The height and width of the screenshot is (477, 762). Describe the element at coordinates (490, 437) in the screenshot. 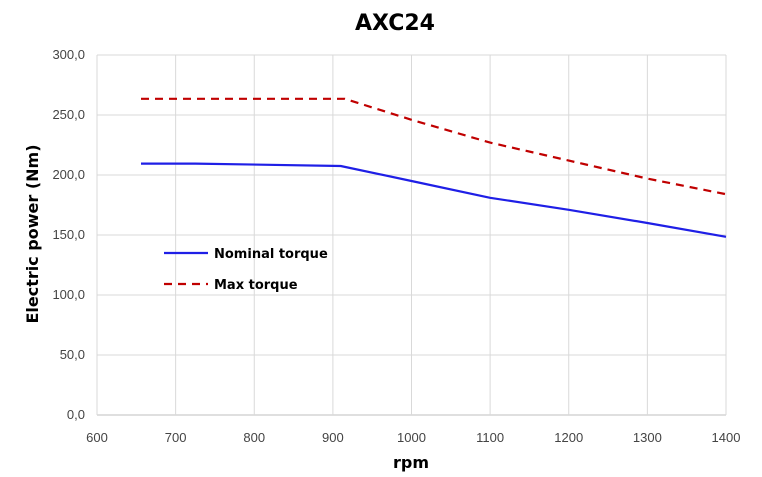

I see `x-tick-label: 1100` at that location.